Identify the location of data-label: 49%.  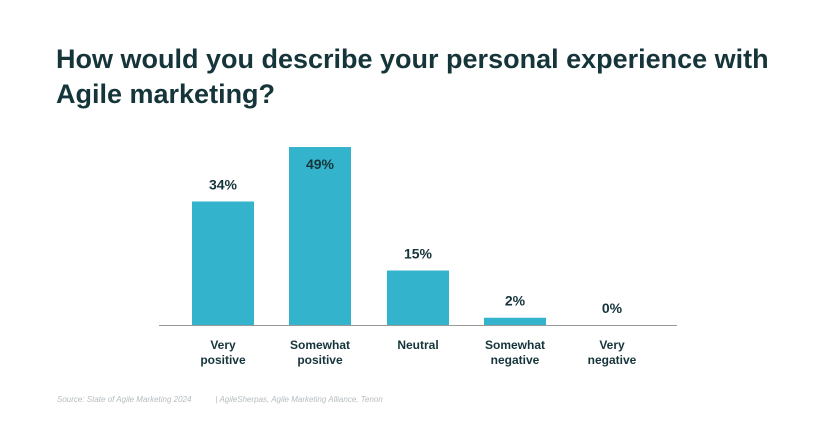
(320, 164).